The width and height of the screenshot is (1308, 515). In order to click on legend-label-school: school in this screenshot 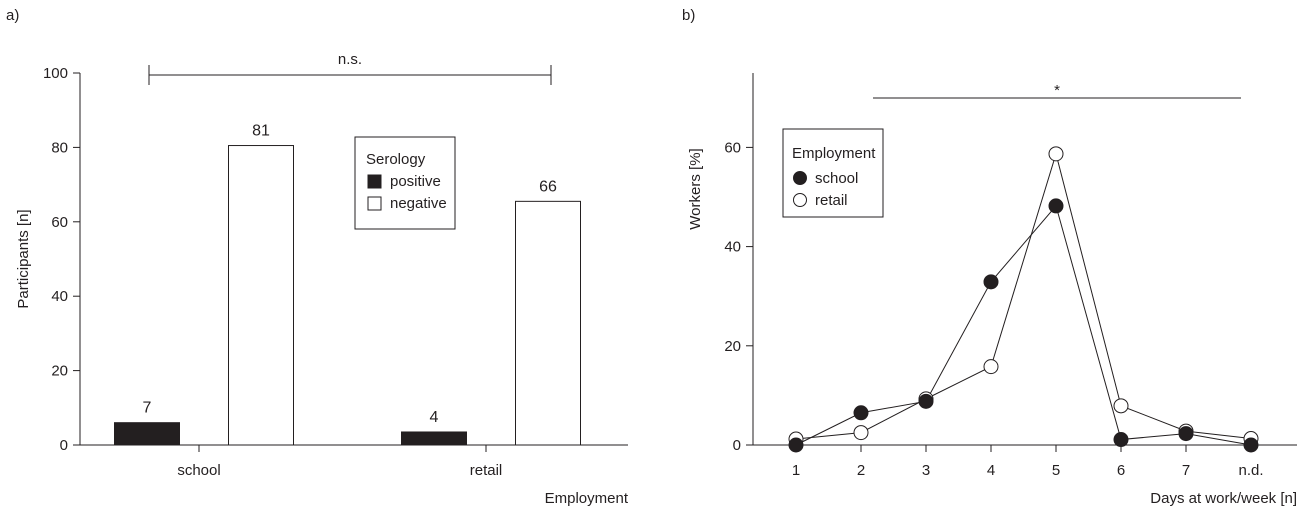, I will do `click(836, 178)`.